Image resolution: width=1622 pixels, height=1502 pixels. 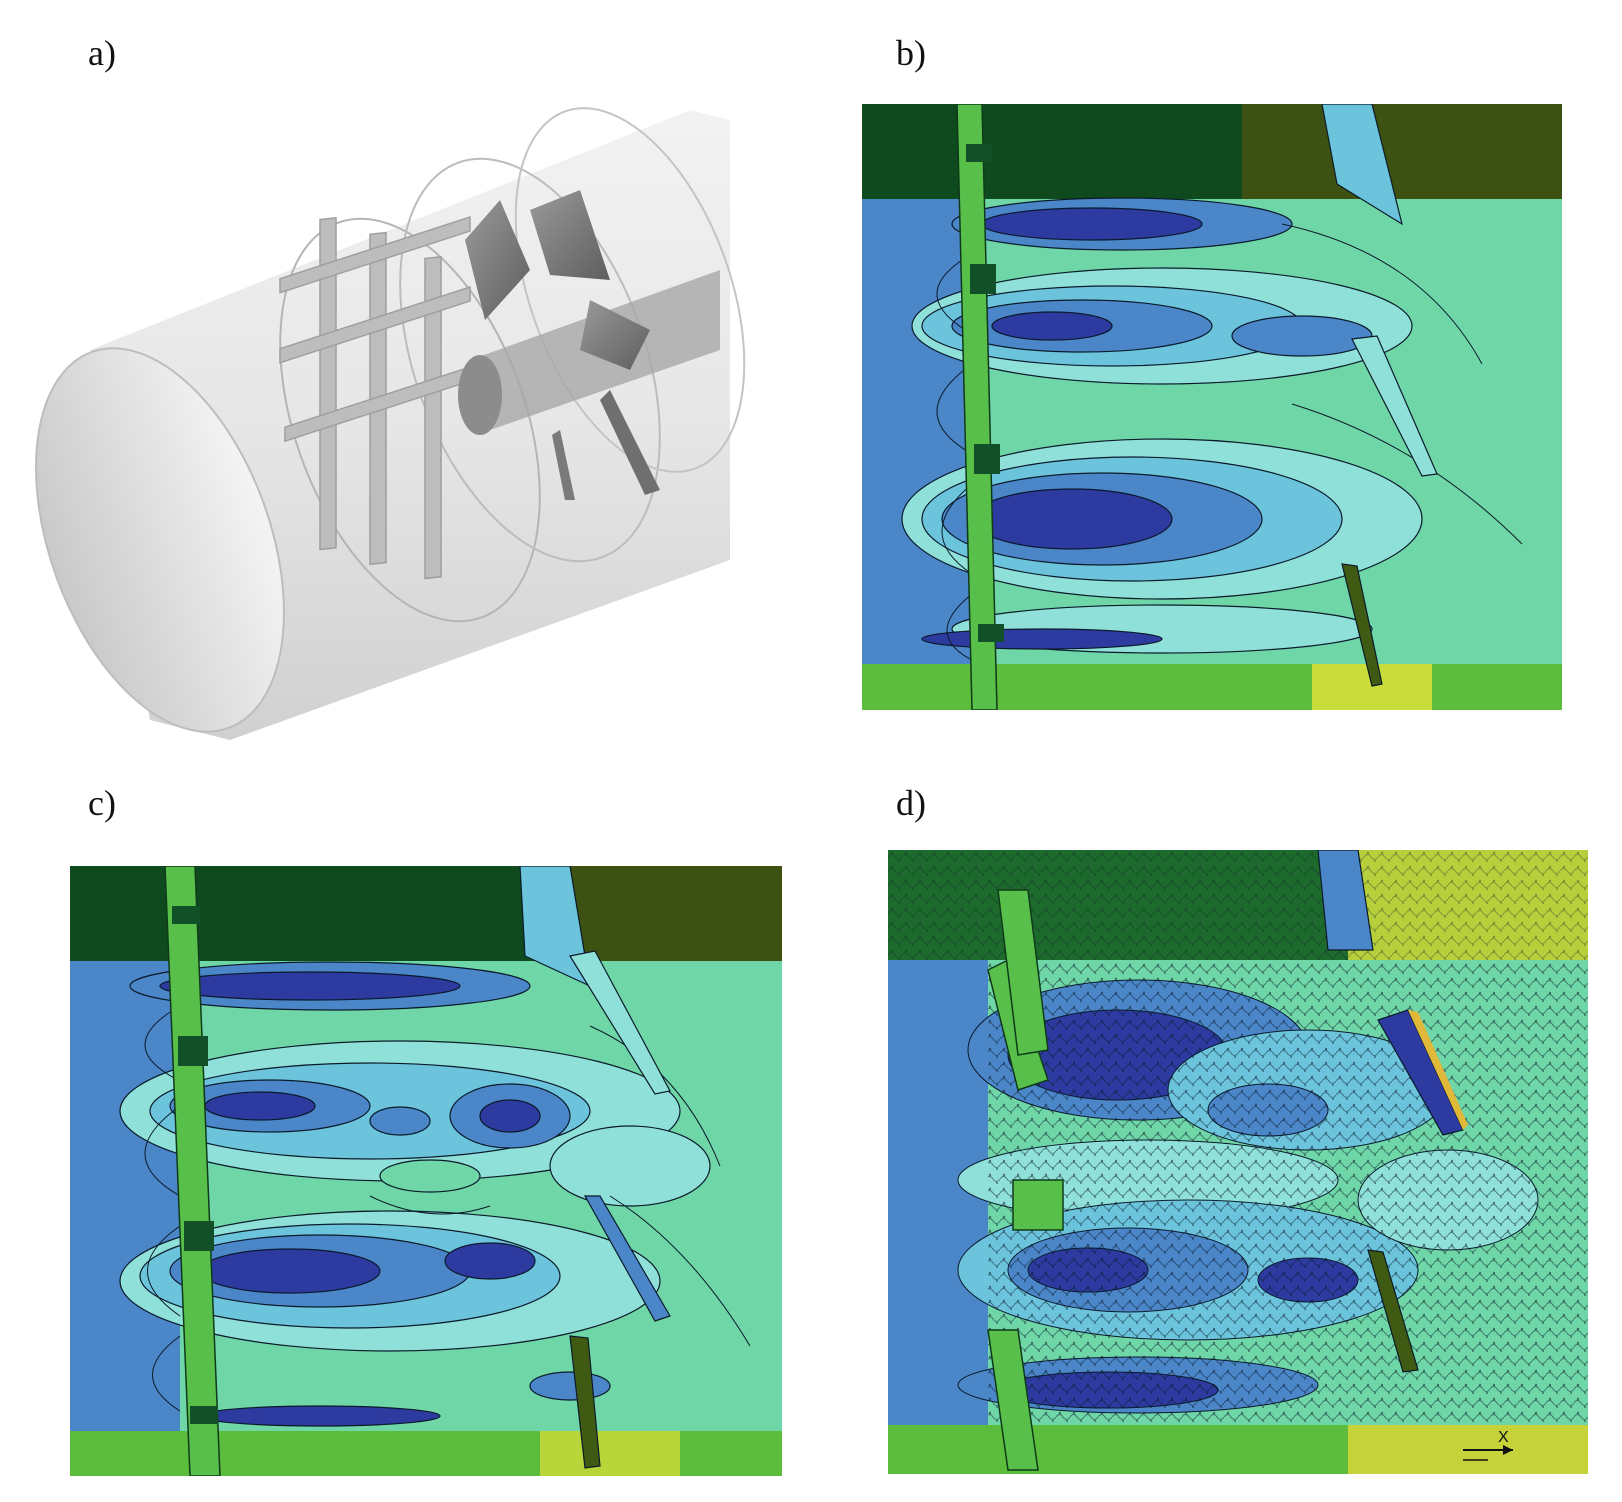 What do you see at coordinates (1503, 1437) in the screenshot?
I see `axis-indicator-label: X` at bounding box center [1503, 1437].